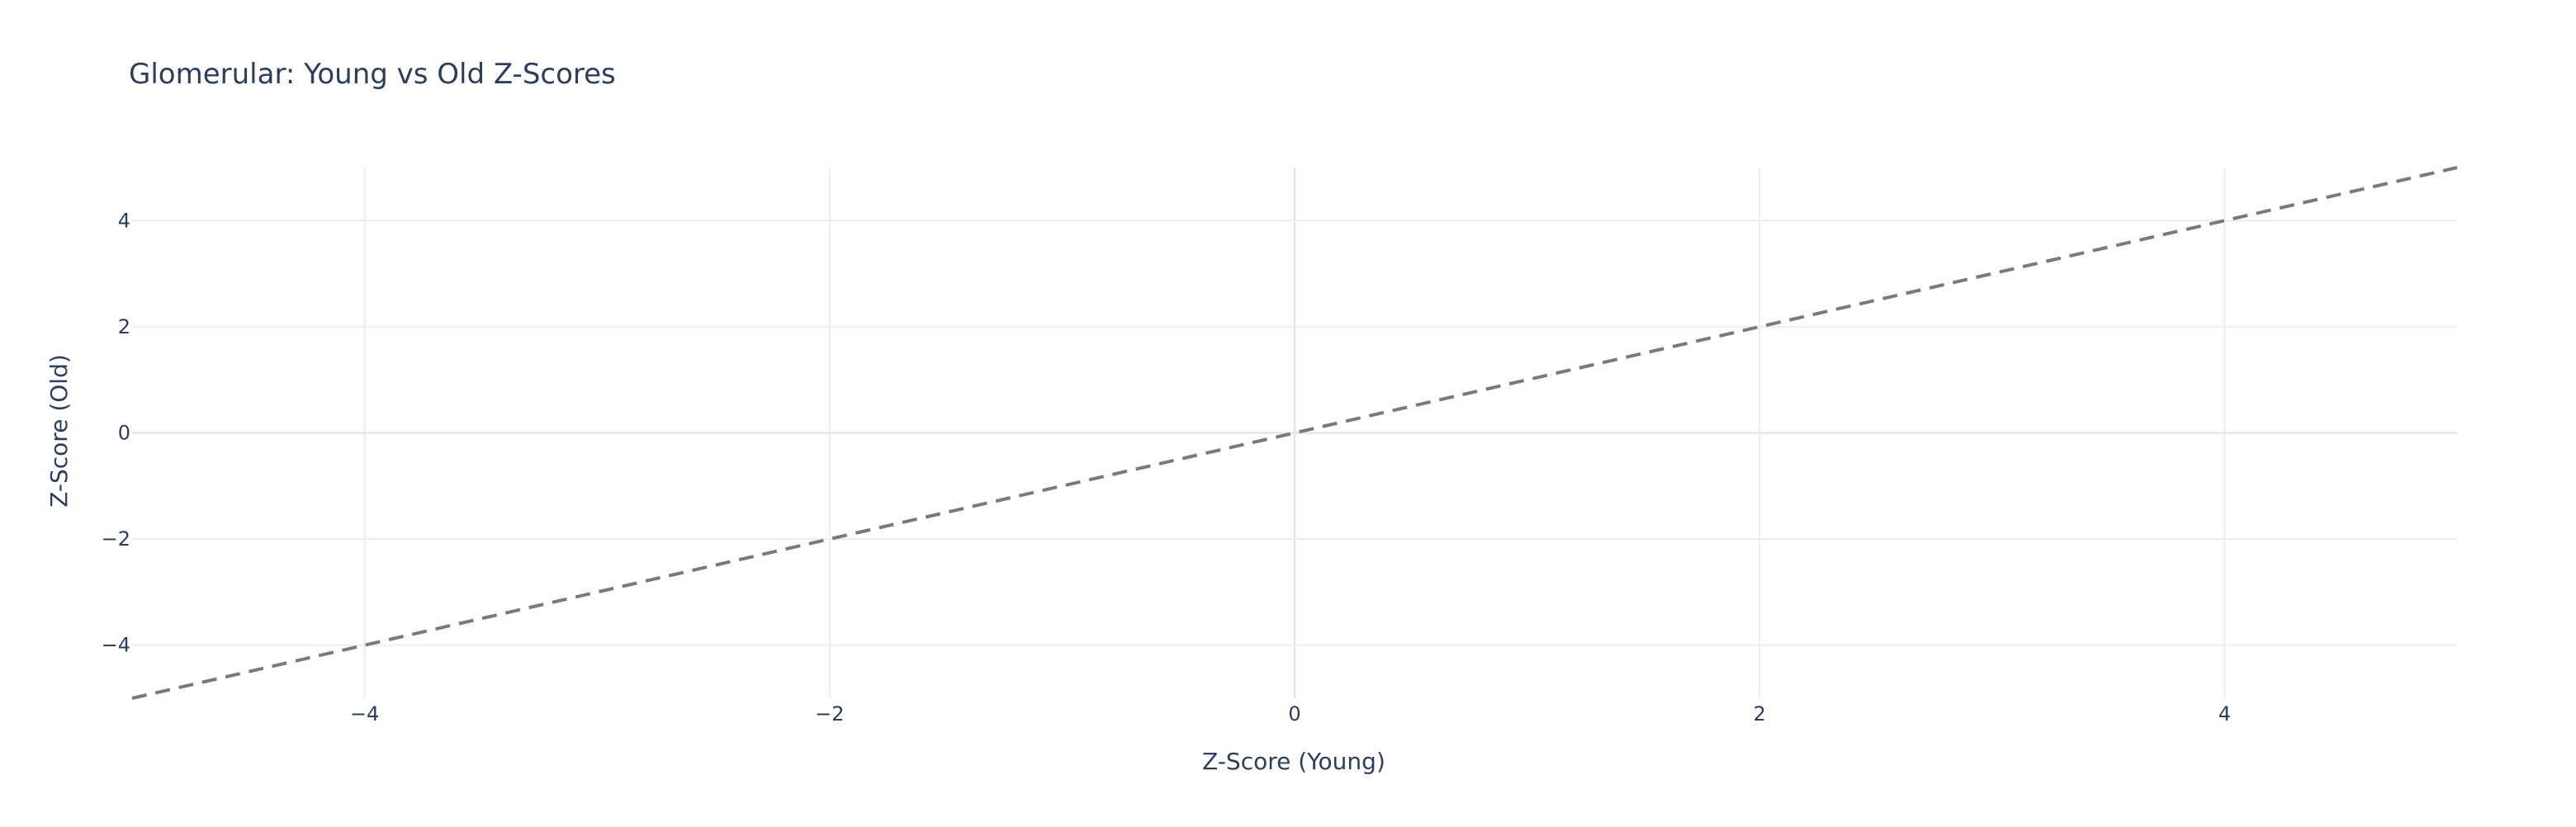 The width and height of the screenshot is (2576, 827). What do you see at coordinates (116, 539) in the screenshot?
I see `y-tick-label: −2` at bounding box center [116, 539].